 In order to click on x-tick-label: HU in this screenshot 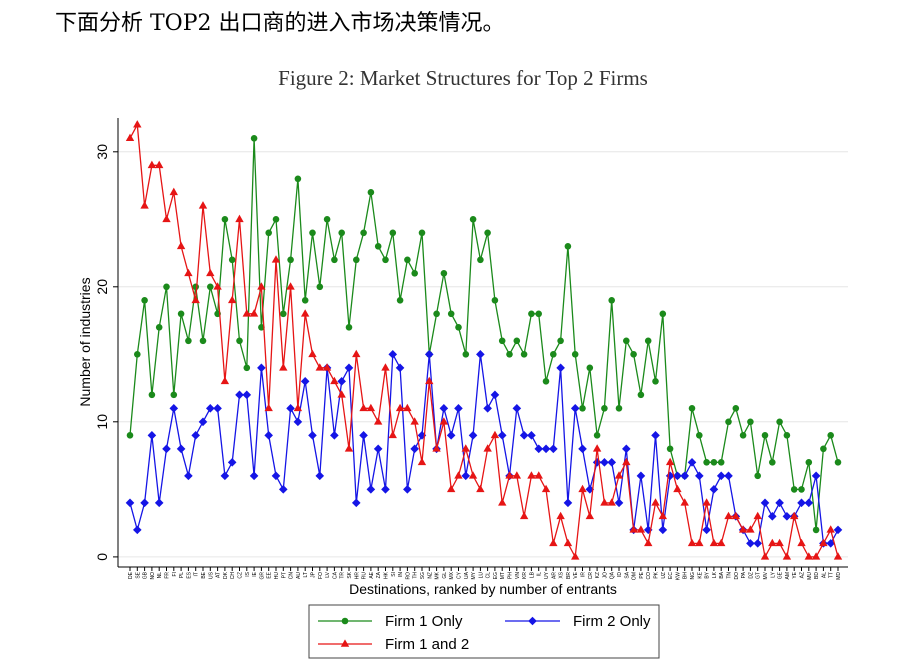, I will do `click(277, 576)`.